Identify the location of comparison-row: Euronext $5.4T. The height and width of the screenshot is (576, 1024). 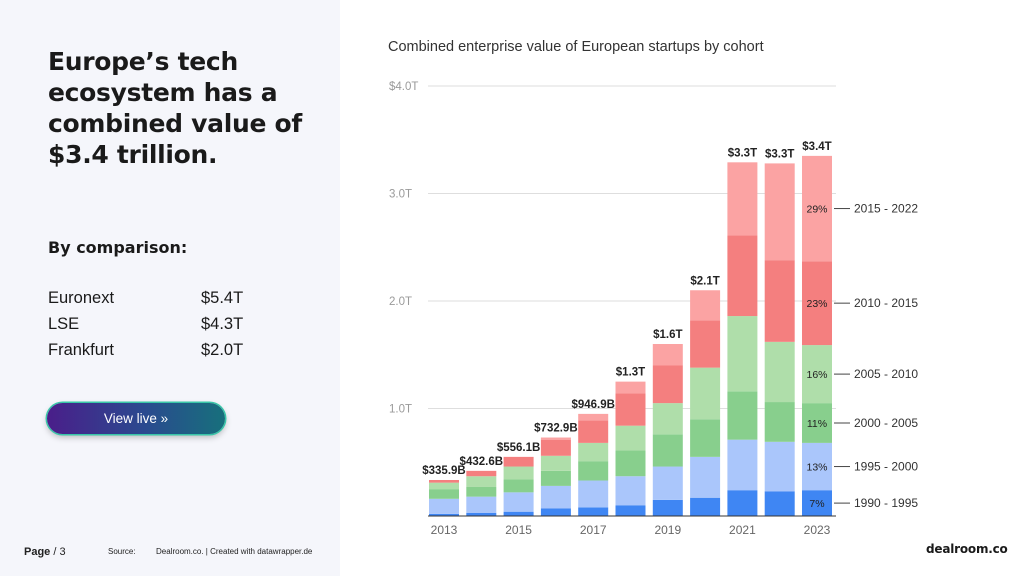
(178, 302).